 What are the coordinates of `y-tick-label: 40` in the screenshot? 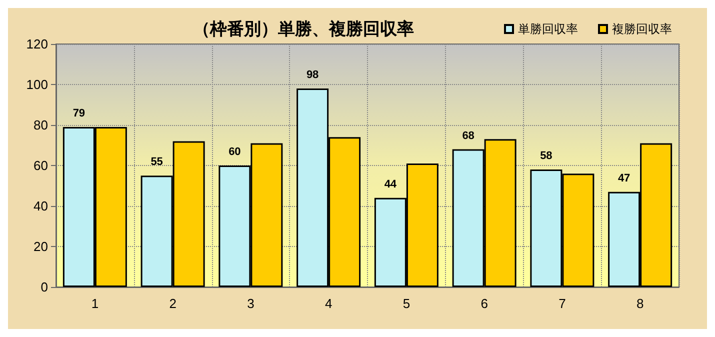 It's located at (41, 206).